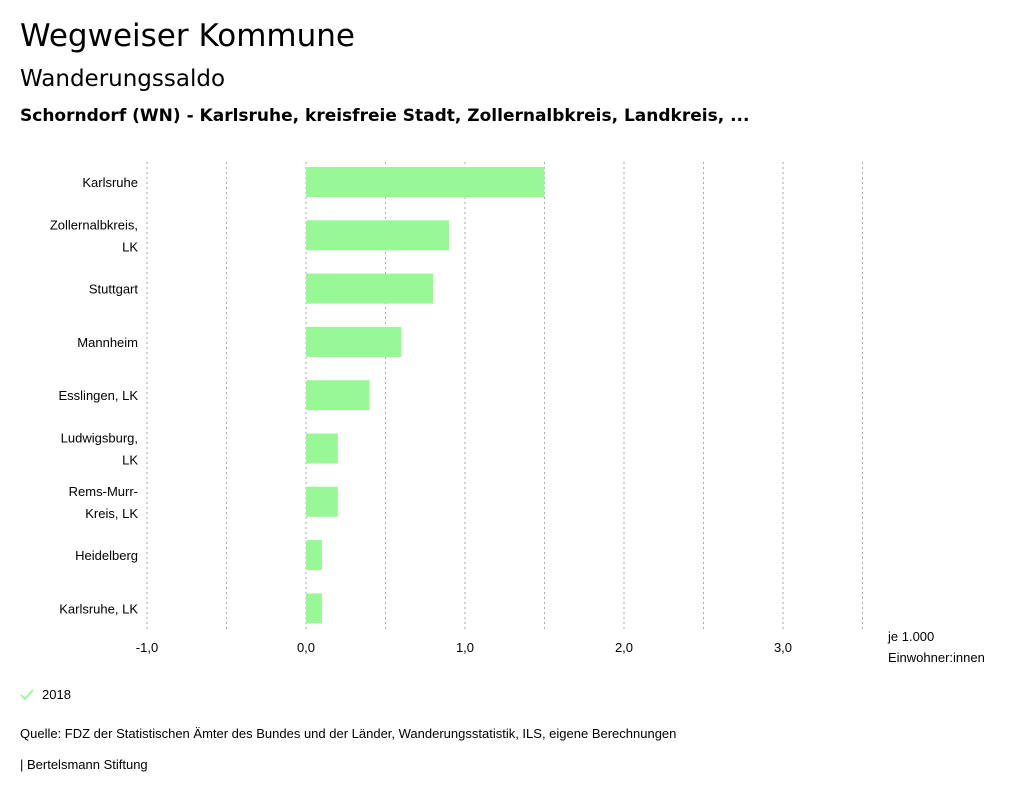 The width and height of the screenshot is (1024, 798). What do you see at coordinates (27, 694) in the screenshot?
I see `check-icon` at bounding box center [27, 694].